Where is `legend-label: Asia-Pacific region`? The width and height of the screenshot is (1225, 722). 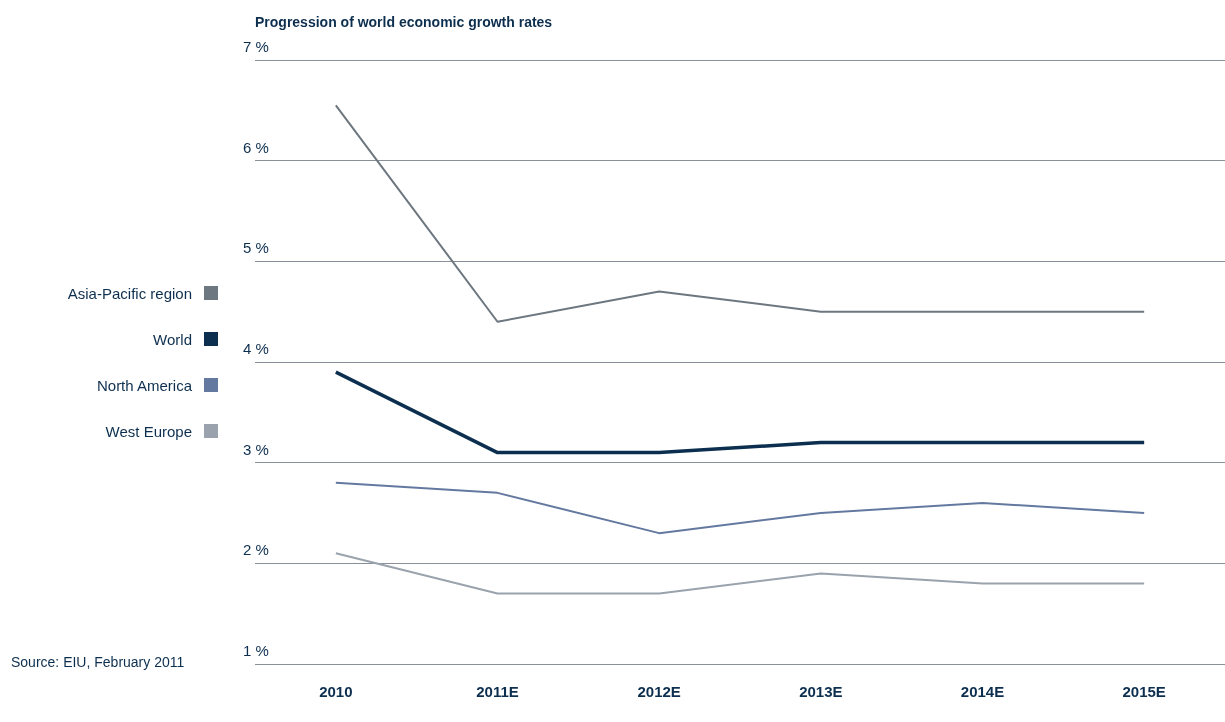 legend-label: Asia-Pacific region is located at coordinates (129, 293).